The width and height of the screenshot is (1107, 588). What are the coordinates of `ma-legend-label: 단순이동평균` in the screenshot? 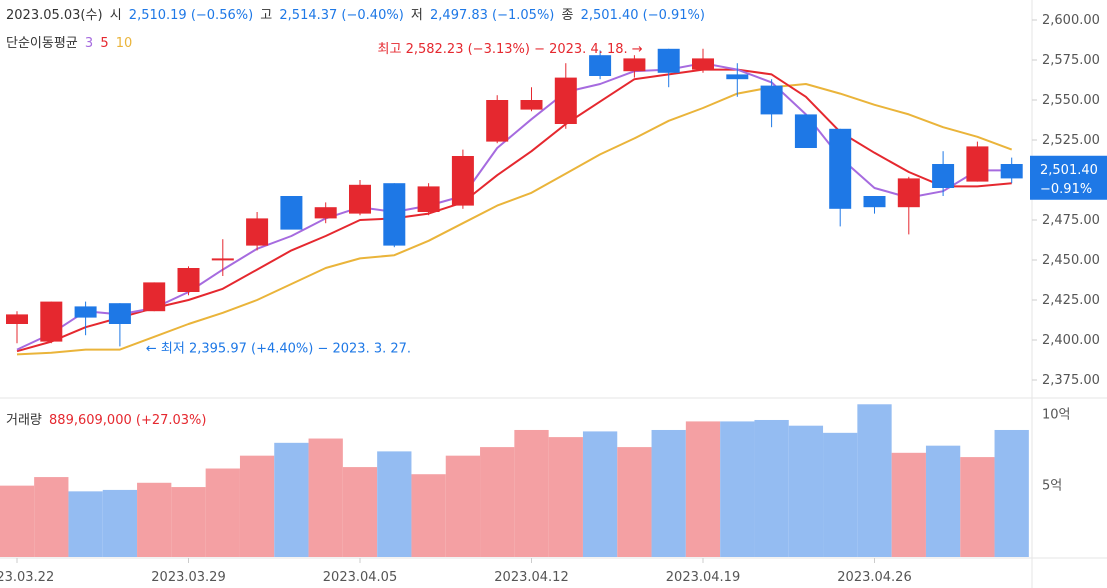 It's located at (42, 43).